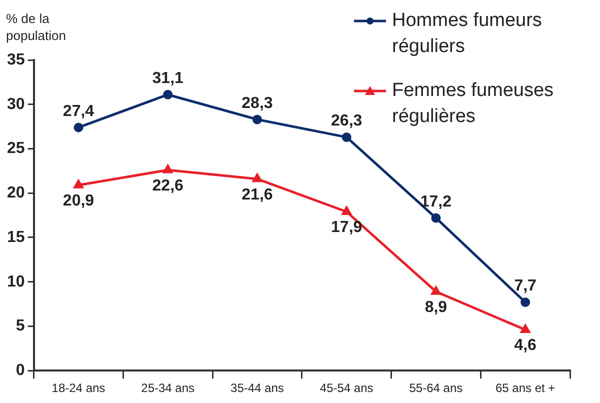 The image size is (600, 403). Describe the element at coordinates (346, 121) in the screenshot. I see `data-label: 26,3` at that location.